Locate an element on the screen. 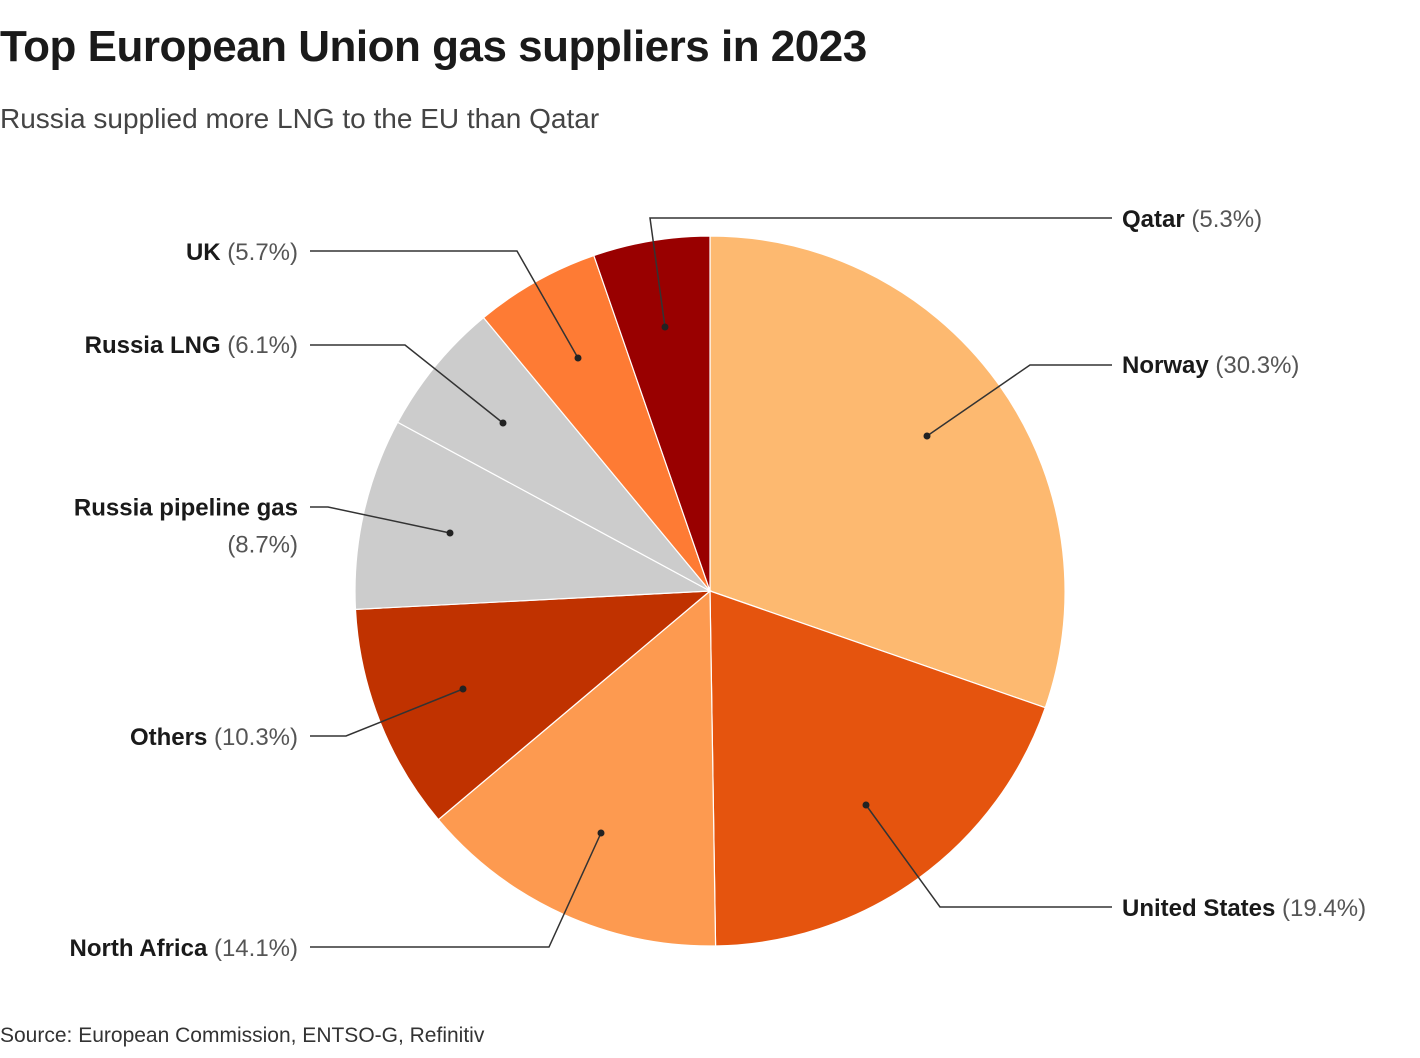 The image size is (1420, 1058). label-name-others: Others is located at coordinates (168, 737).